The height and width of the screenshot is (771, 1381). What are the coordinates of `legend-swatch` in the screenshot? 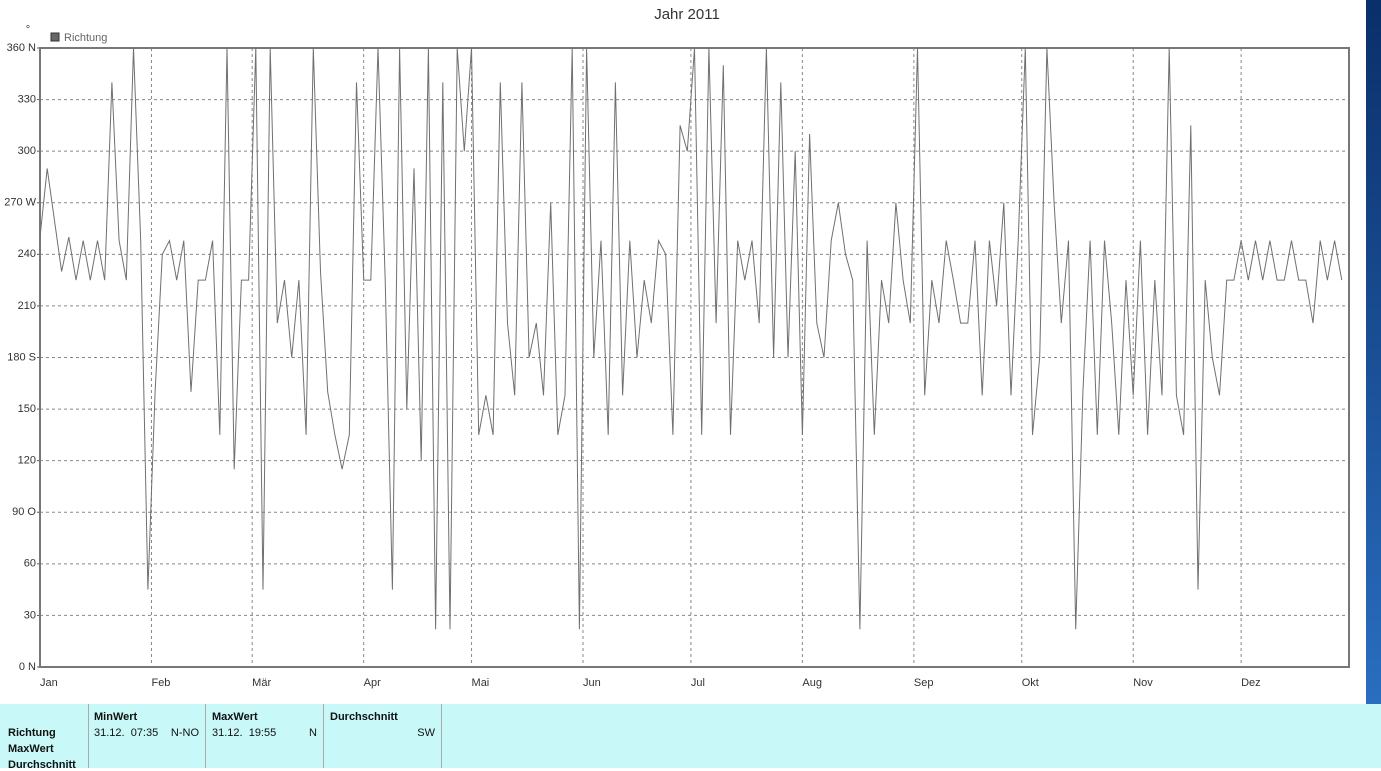 It's located at (55, 37).